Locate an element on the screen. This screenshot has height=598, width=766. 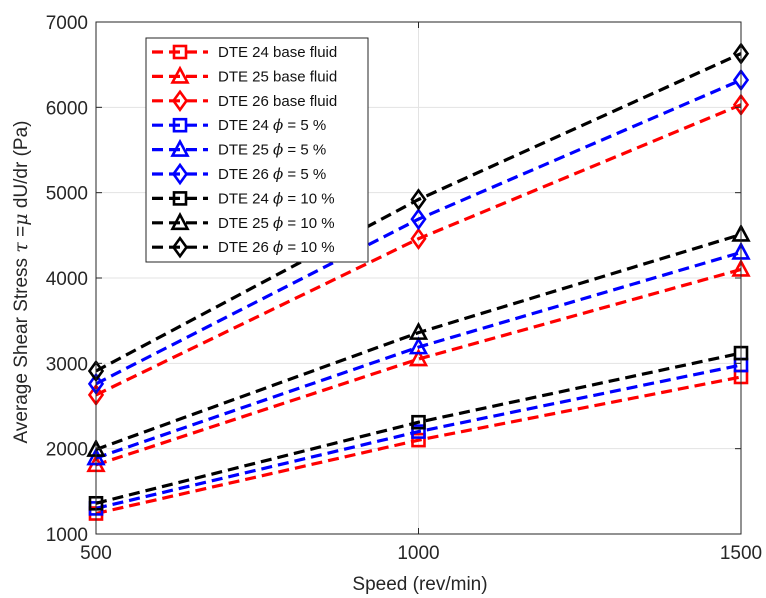
legend-label: DTE 25 base fluid is located at coordinates (277, 76).